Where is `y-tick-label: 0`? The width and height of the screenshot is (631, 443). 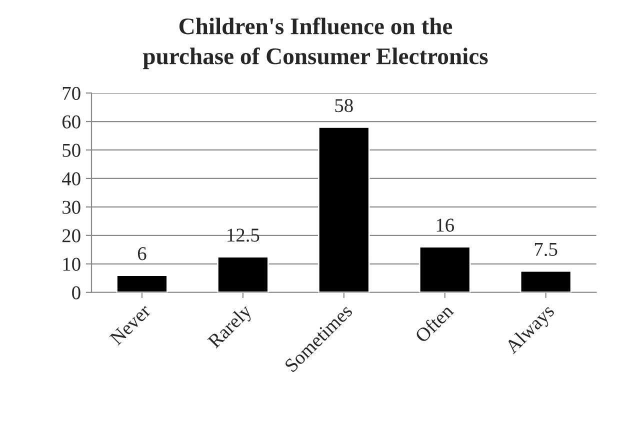
y-tick-label: 0 is located at coordinates (76, 293).